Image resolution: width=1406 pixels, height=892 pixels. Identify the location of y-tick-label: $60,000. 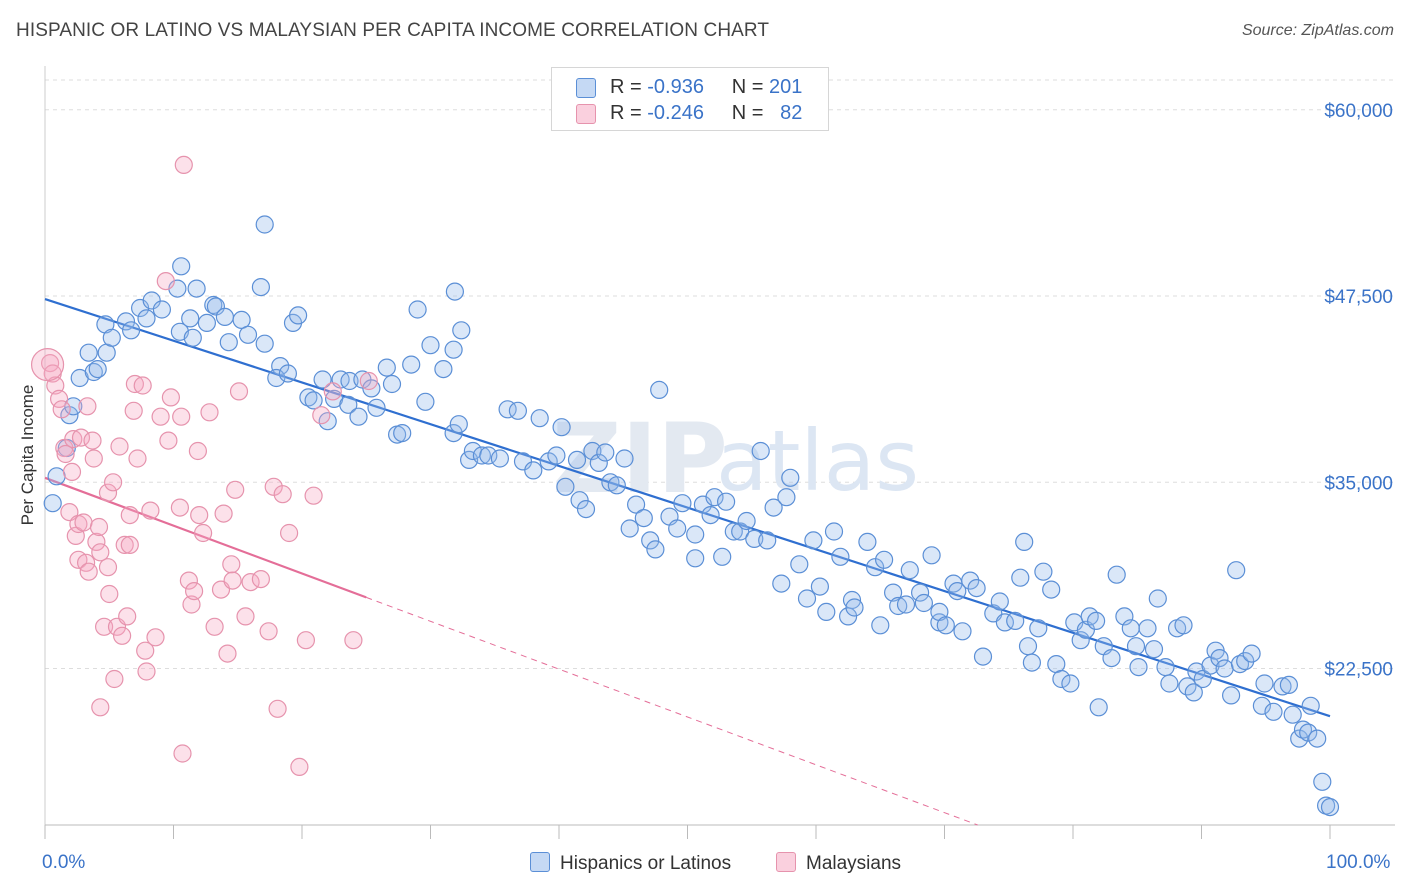
(1358, 111).